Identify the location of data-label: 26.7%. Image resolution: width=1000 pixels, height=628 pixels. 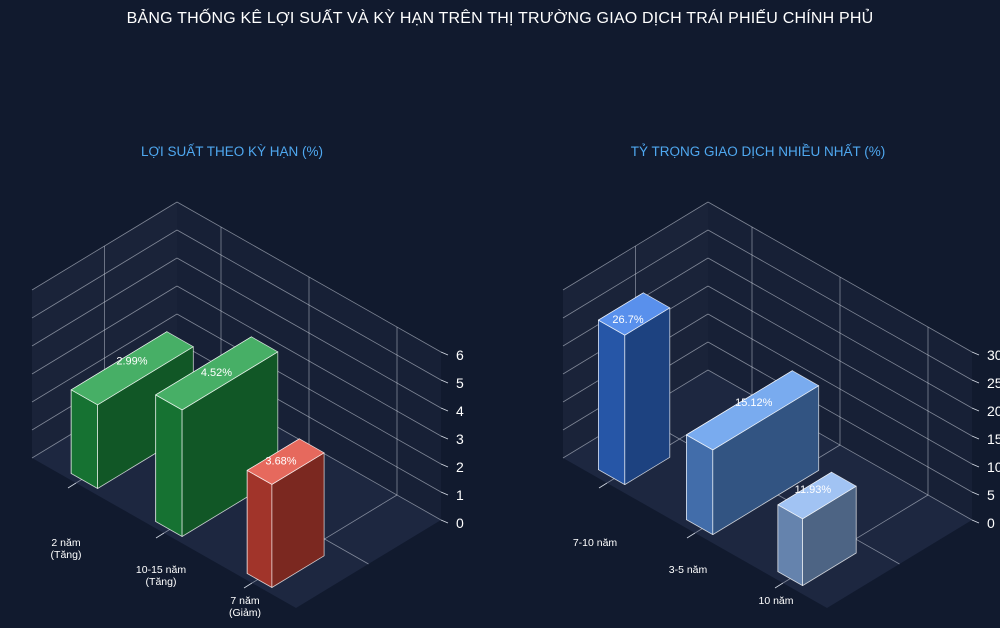
(627, 320).